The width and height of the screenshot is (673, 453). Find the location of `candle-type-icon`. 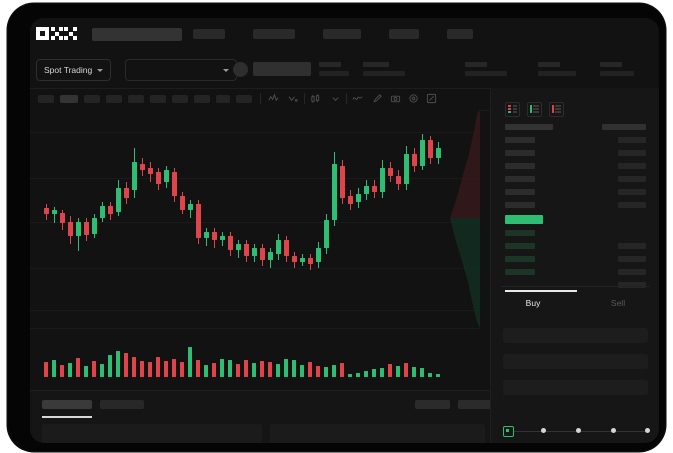

candle-type-icon is located at coordinates (315, 98).